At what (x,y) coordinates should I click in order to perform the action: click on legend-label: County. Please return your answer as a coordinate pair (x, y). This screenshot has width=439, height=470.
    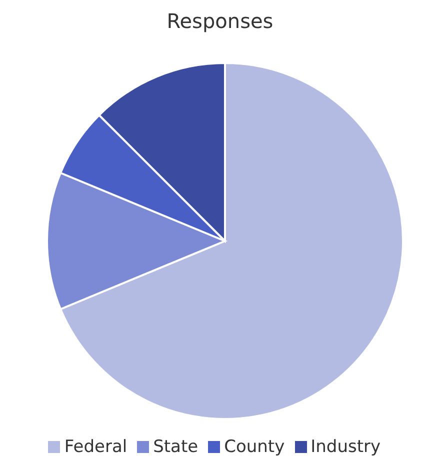
    Looking at the image, I should click on (254, 447).